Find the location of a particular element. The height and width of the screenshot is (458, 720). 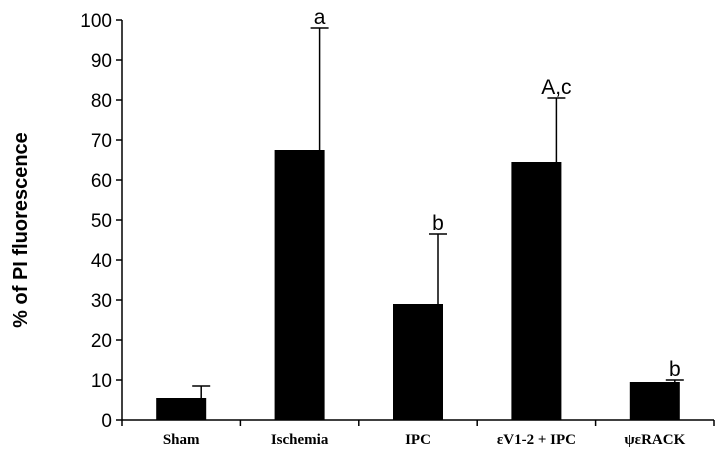

y-tick-label: 90 is located at coordinates (101, 61).